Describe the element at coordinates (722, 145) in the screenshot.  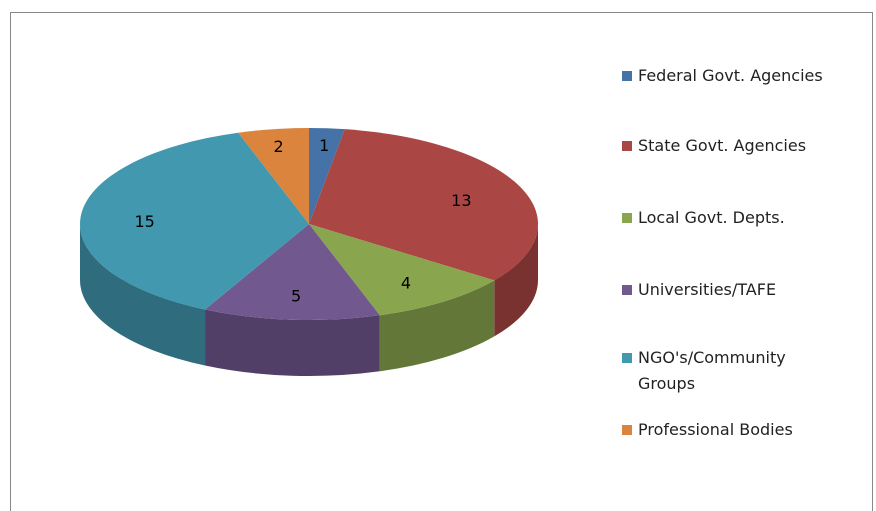
I see `legend-label: State Govt. Agencies` at that location.